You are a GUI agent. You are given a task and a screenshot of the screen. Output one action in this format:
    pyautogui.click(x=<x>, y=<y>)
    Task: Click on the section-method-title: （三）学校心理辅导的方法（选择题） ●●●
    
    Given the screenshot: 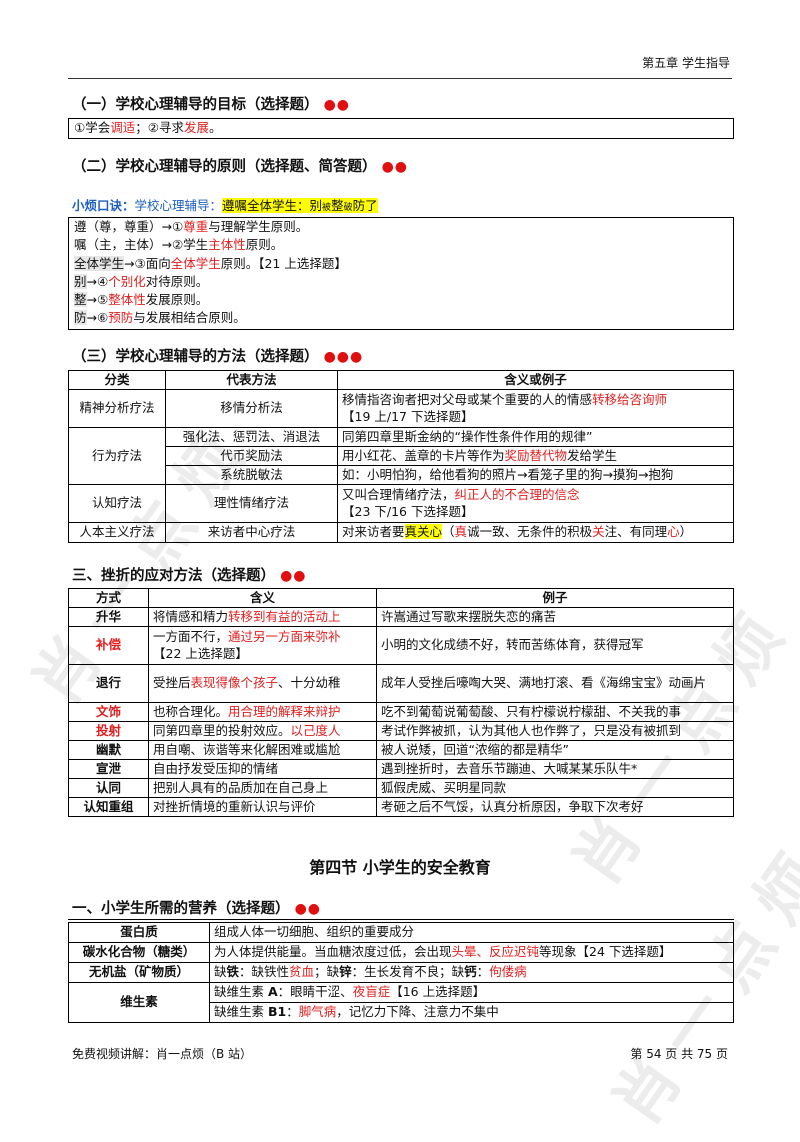 What is the action you would take?
    pyautogui.click(x=218, y=357)
    